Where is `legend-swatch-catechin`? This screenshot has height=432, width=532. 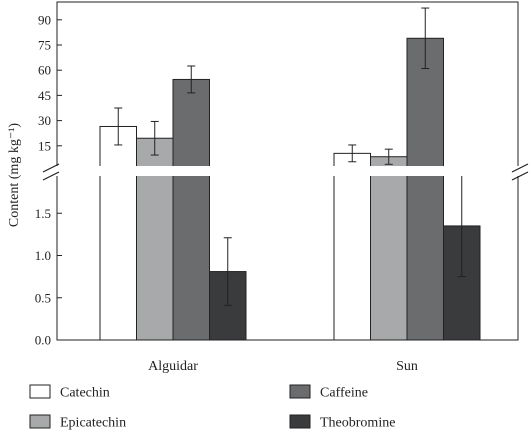 legend-swatch-catechin is located at coordinates (40, 391).